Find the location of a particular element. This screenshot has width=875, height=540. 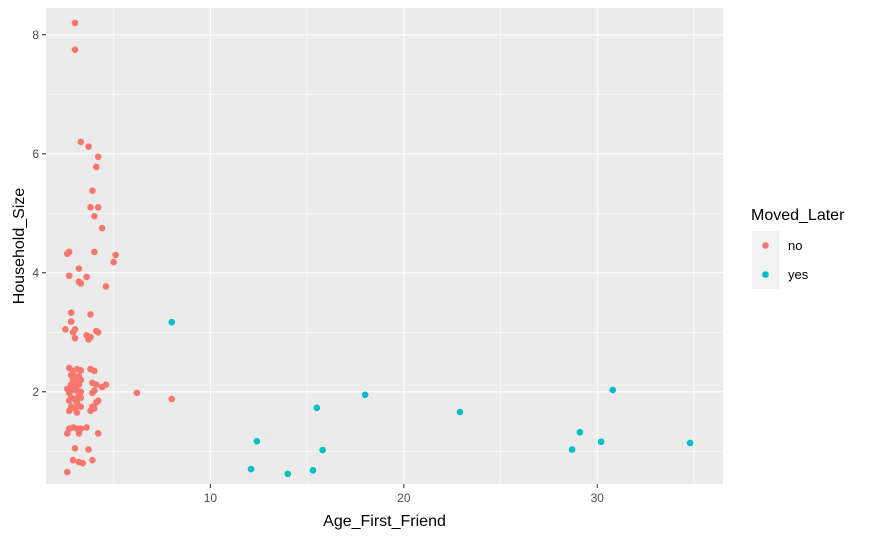

legend: Moved_Later no yes is located at coordinates (798, 248).